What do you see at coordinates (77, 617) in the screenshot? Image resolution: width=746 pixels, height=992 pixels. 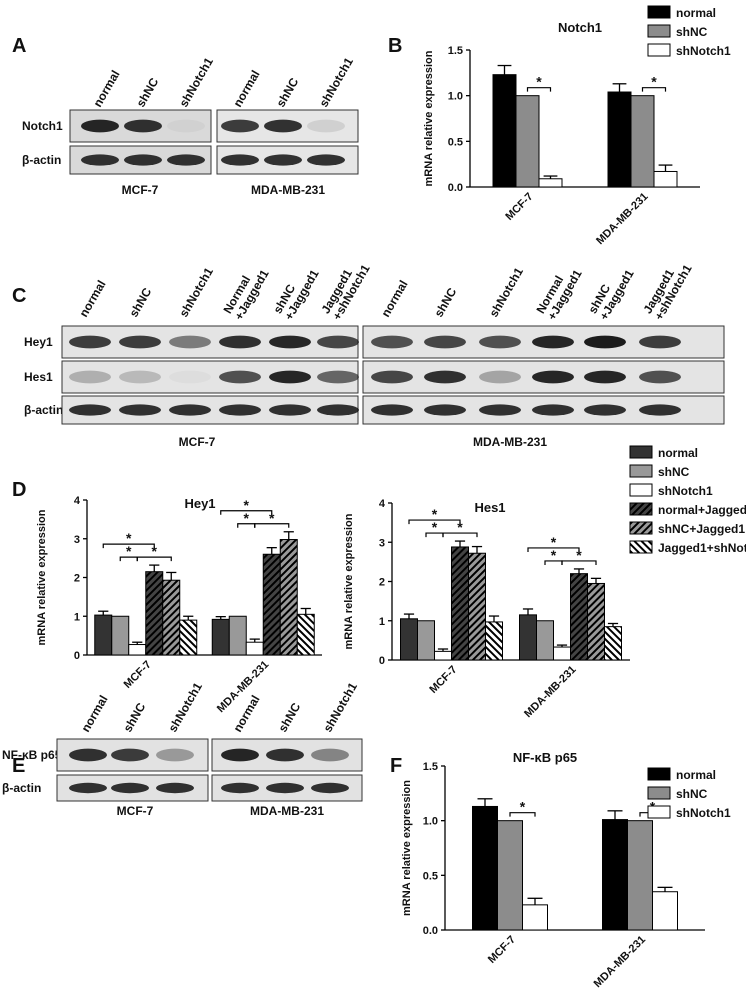 I see `y-tick-label: 1` at bounding box center [77, 617].